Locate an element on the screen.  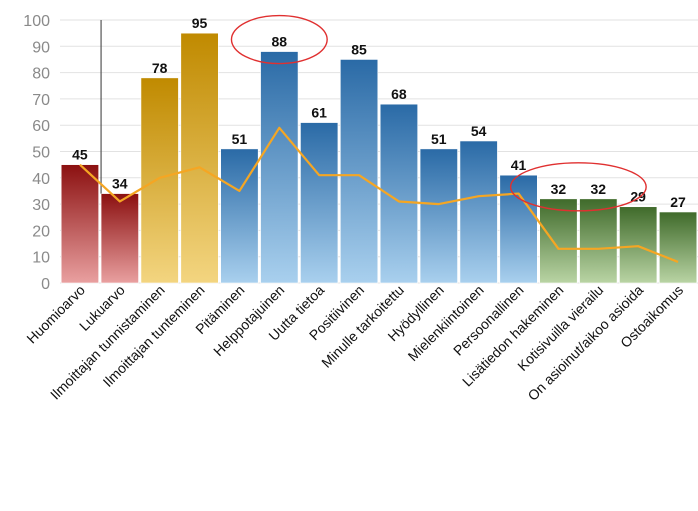
bar-value-label: 45 is located at coordinates (80, 155).